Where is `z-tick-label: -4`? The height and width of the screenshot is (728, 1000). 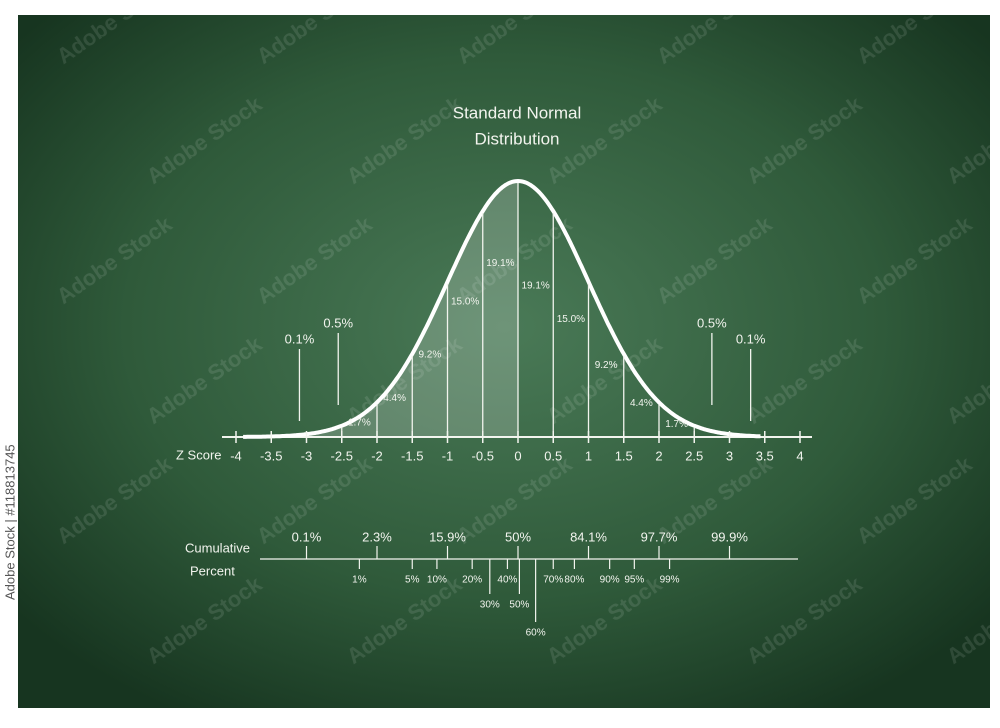
z-tick-label: -4 is located at coordinates (236, 455).